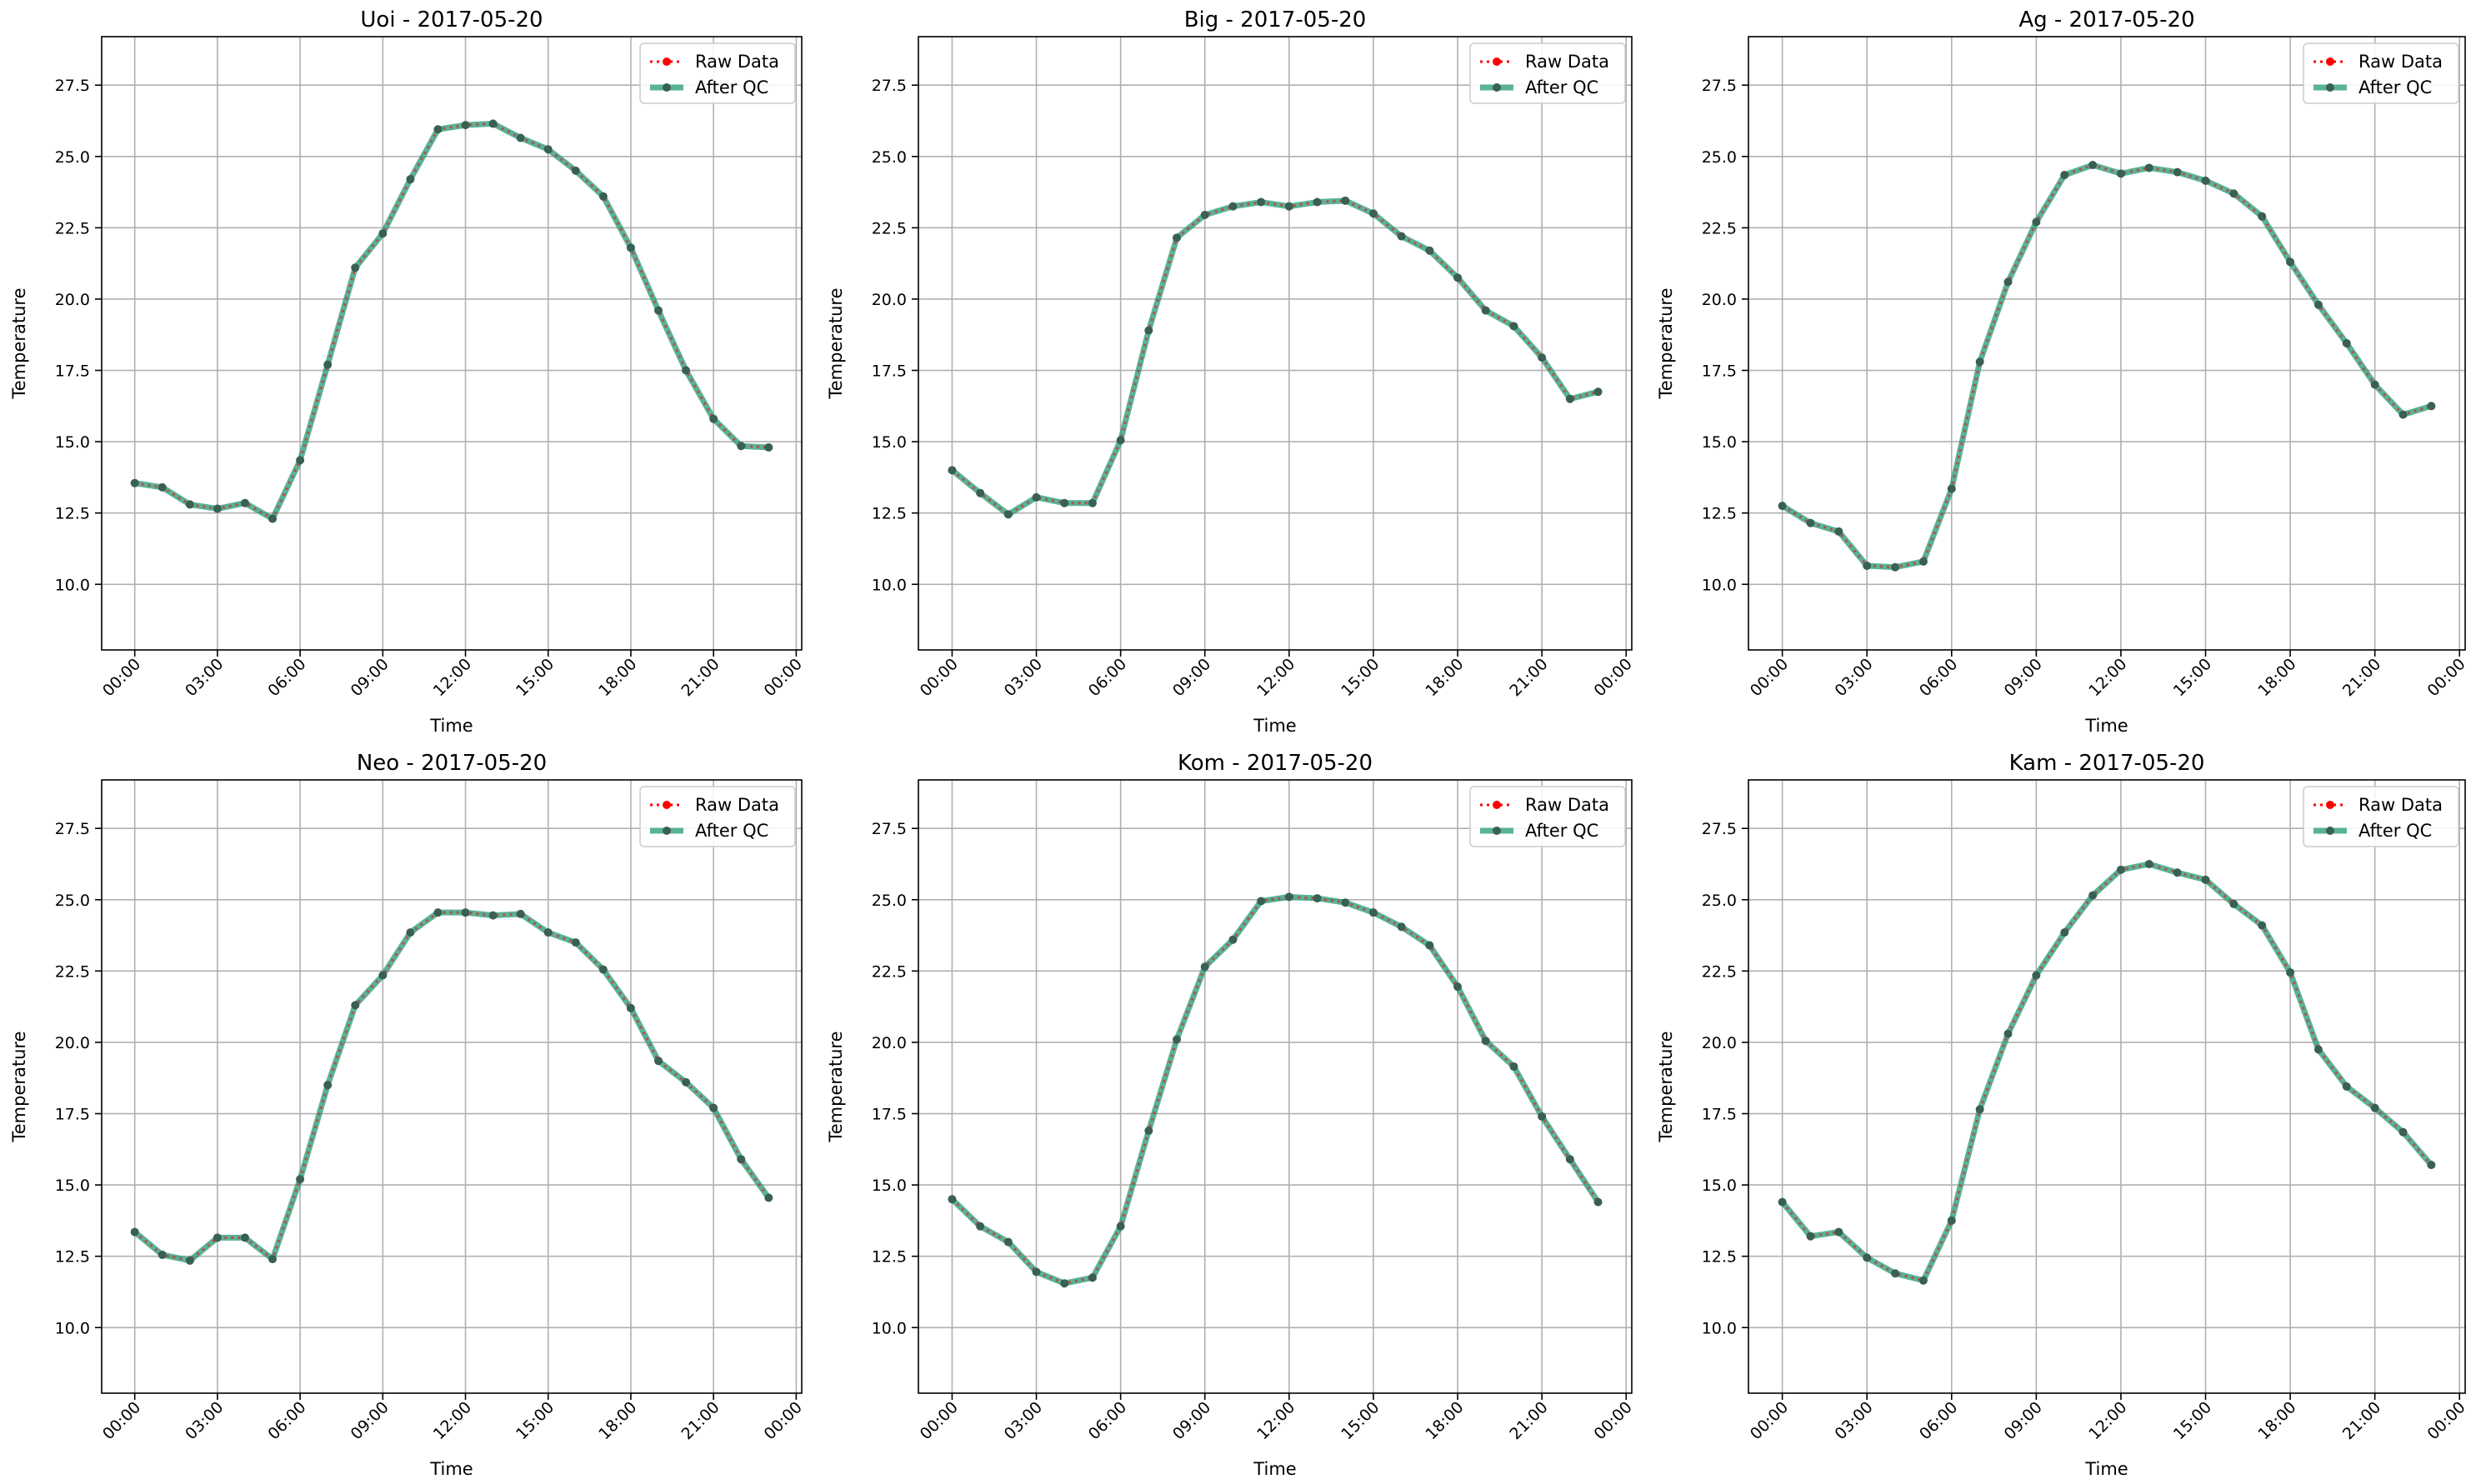  Describe the element at coordinates (1567, 62) in the screenshot. I see `legend-label-raw-data: Raw Data` at that location.